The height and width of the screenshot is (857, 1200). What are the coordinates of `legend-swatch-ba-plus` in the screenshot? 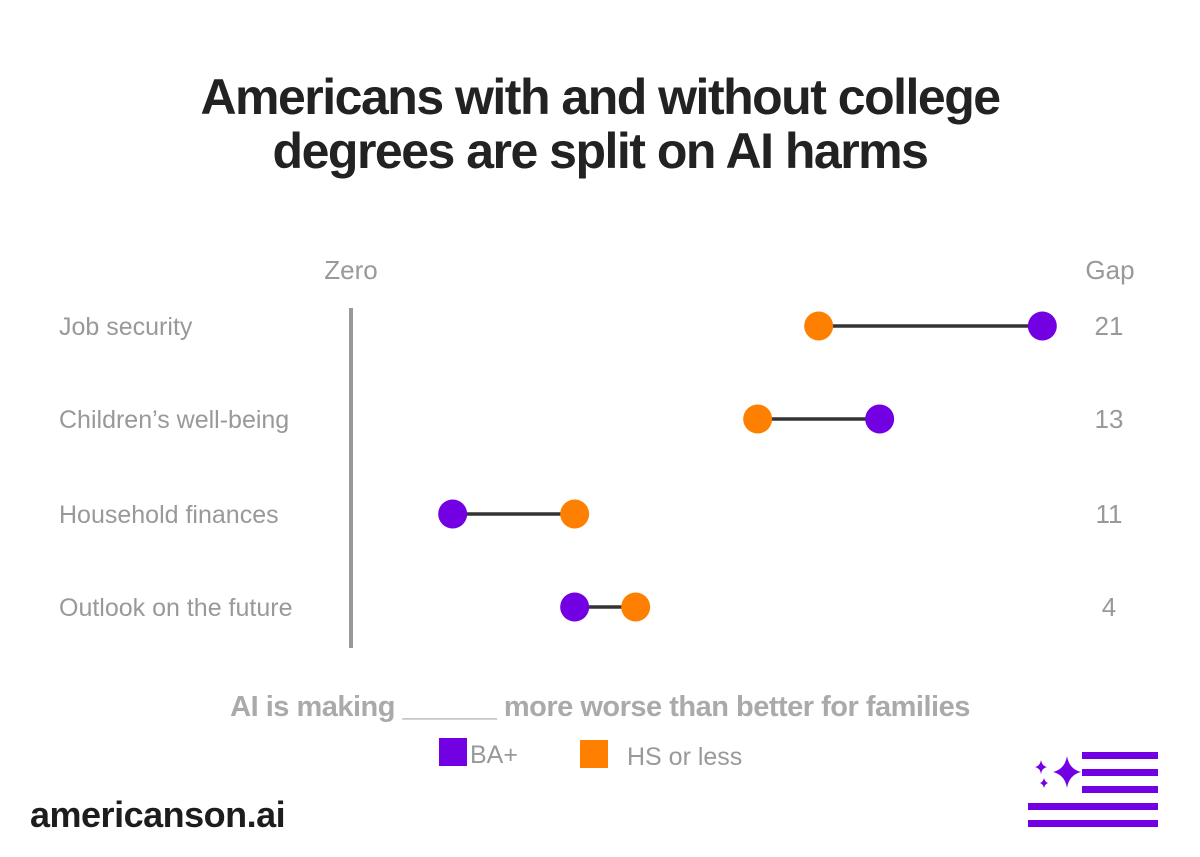 It's located at (453, 752).